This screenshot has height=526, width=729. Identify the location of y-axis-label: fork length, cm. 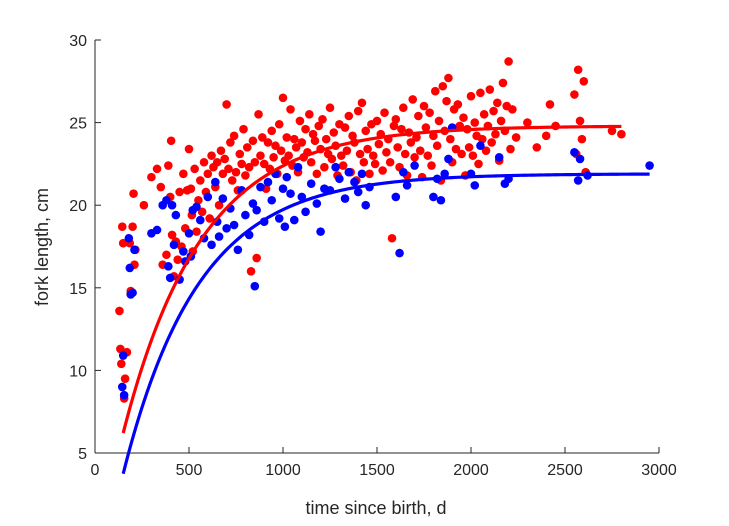
(42, 247).